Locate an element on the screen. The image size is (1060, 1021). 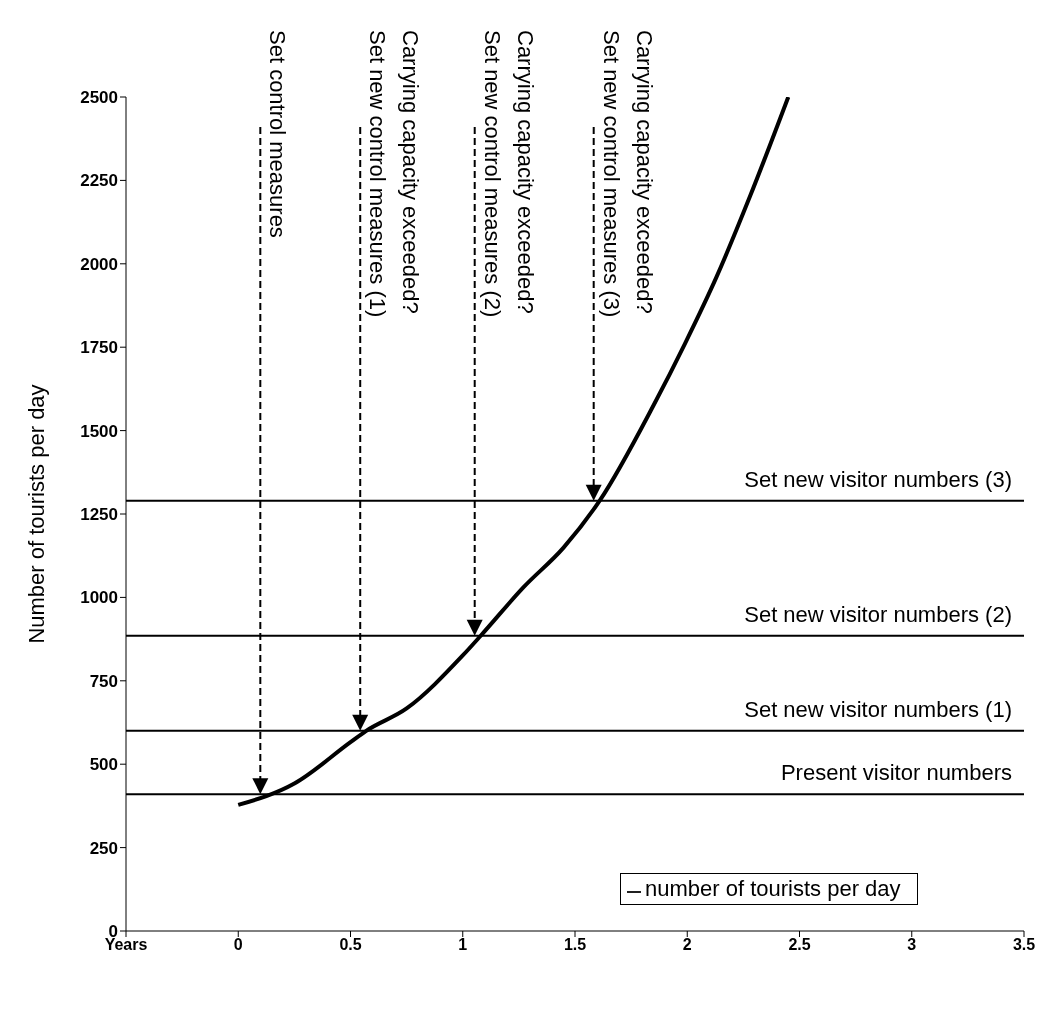
x-tick-label: 0.5 is located at coordinates (350, 945).